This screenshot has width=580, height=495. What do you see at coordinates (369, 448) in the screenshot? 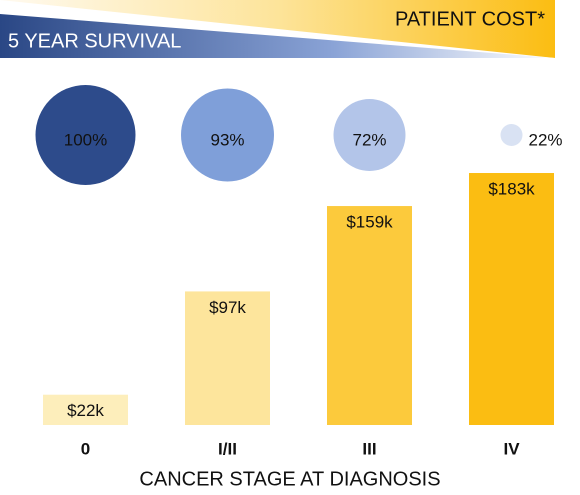
I see `x-tick-label: III` at bounding box center [369, 448].